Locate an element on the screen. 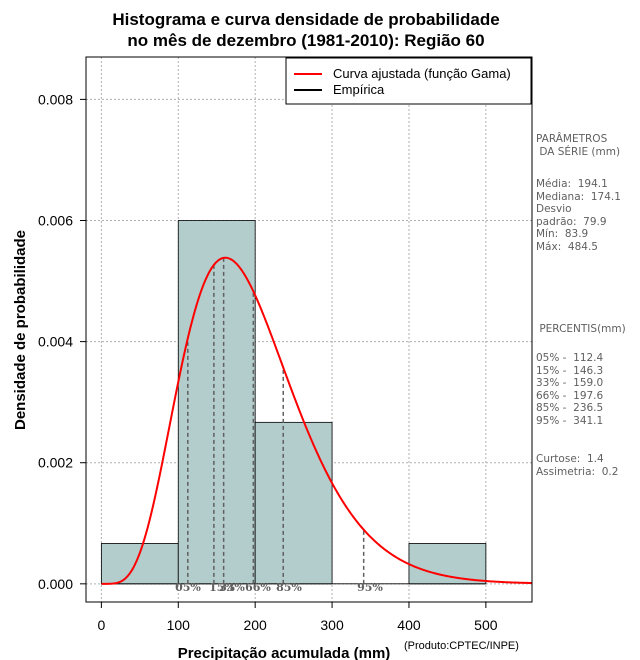  credit-text: (Produto:CPTEC/INPE) is located at coordinates (461, 646).